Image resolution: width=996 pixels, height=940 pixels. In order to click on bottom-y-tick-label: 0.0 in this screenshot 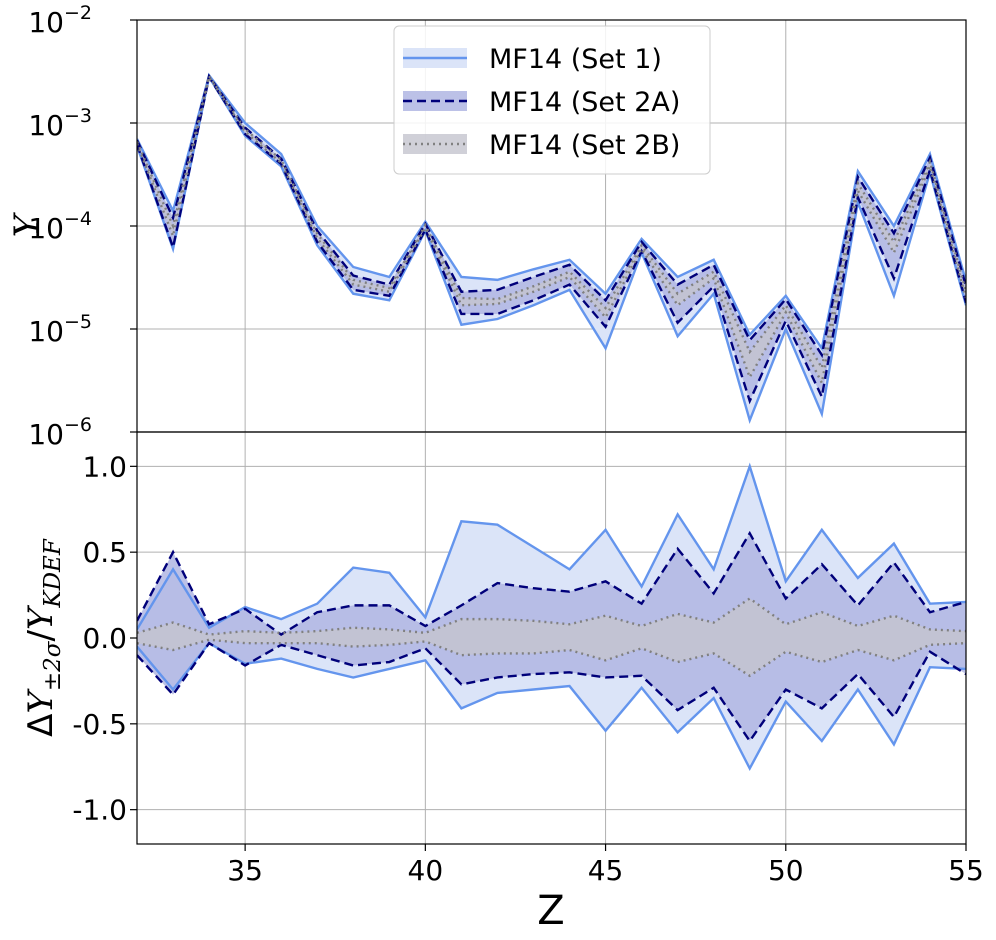, I will do `click(104, 638)`.